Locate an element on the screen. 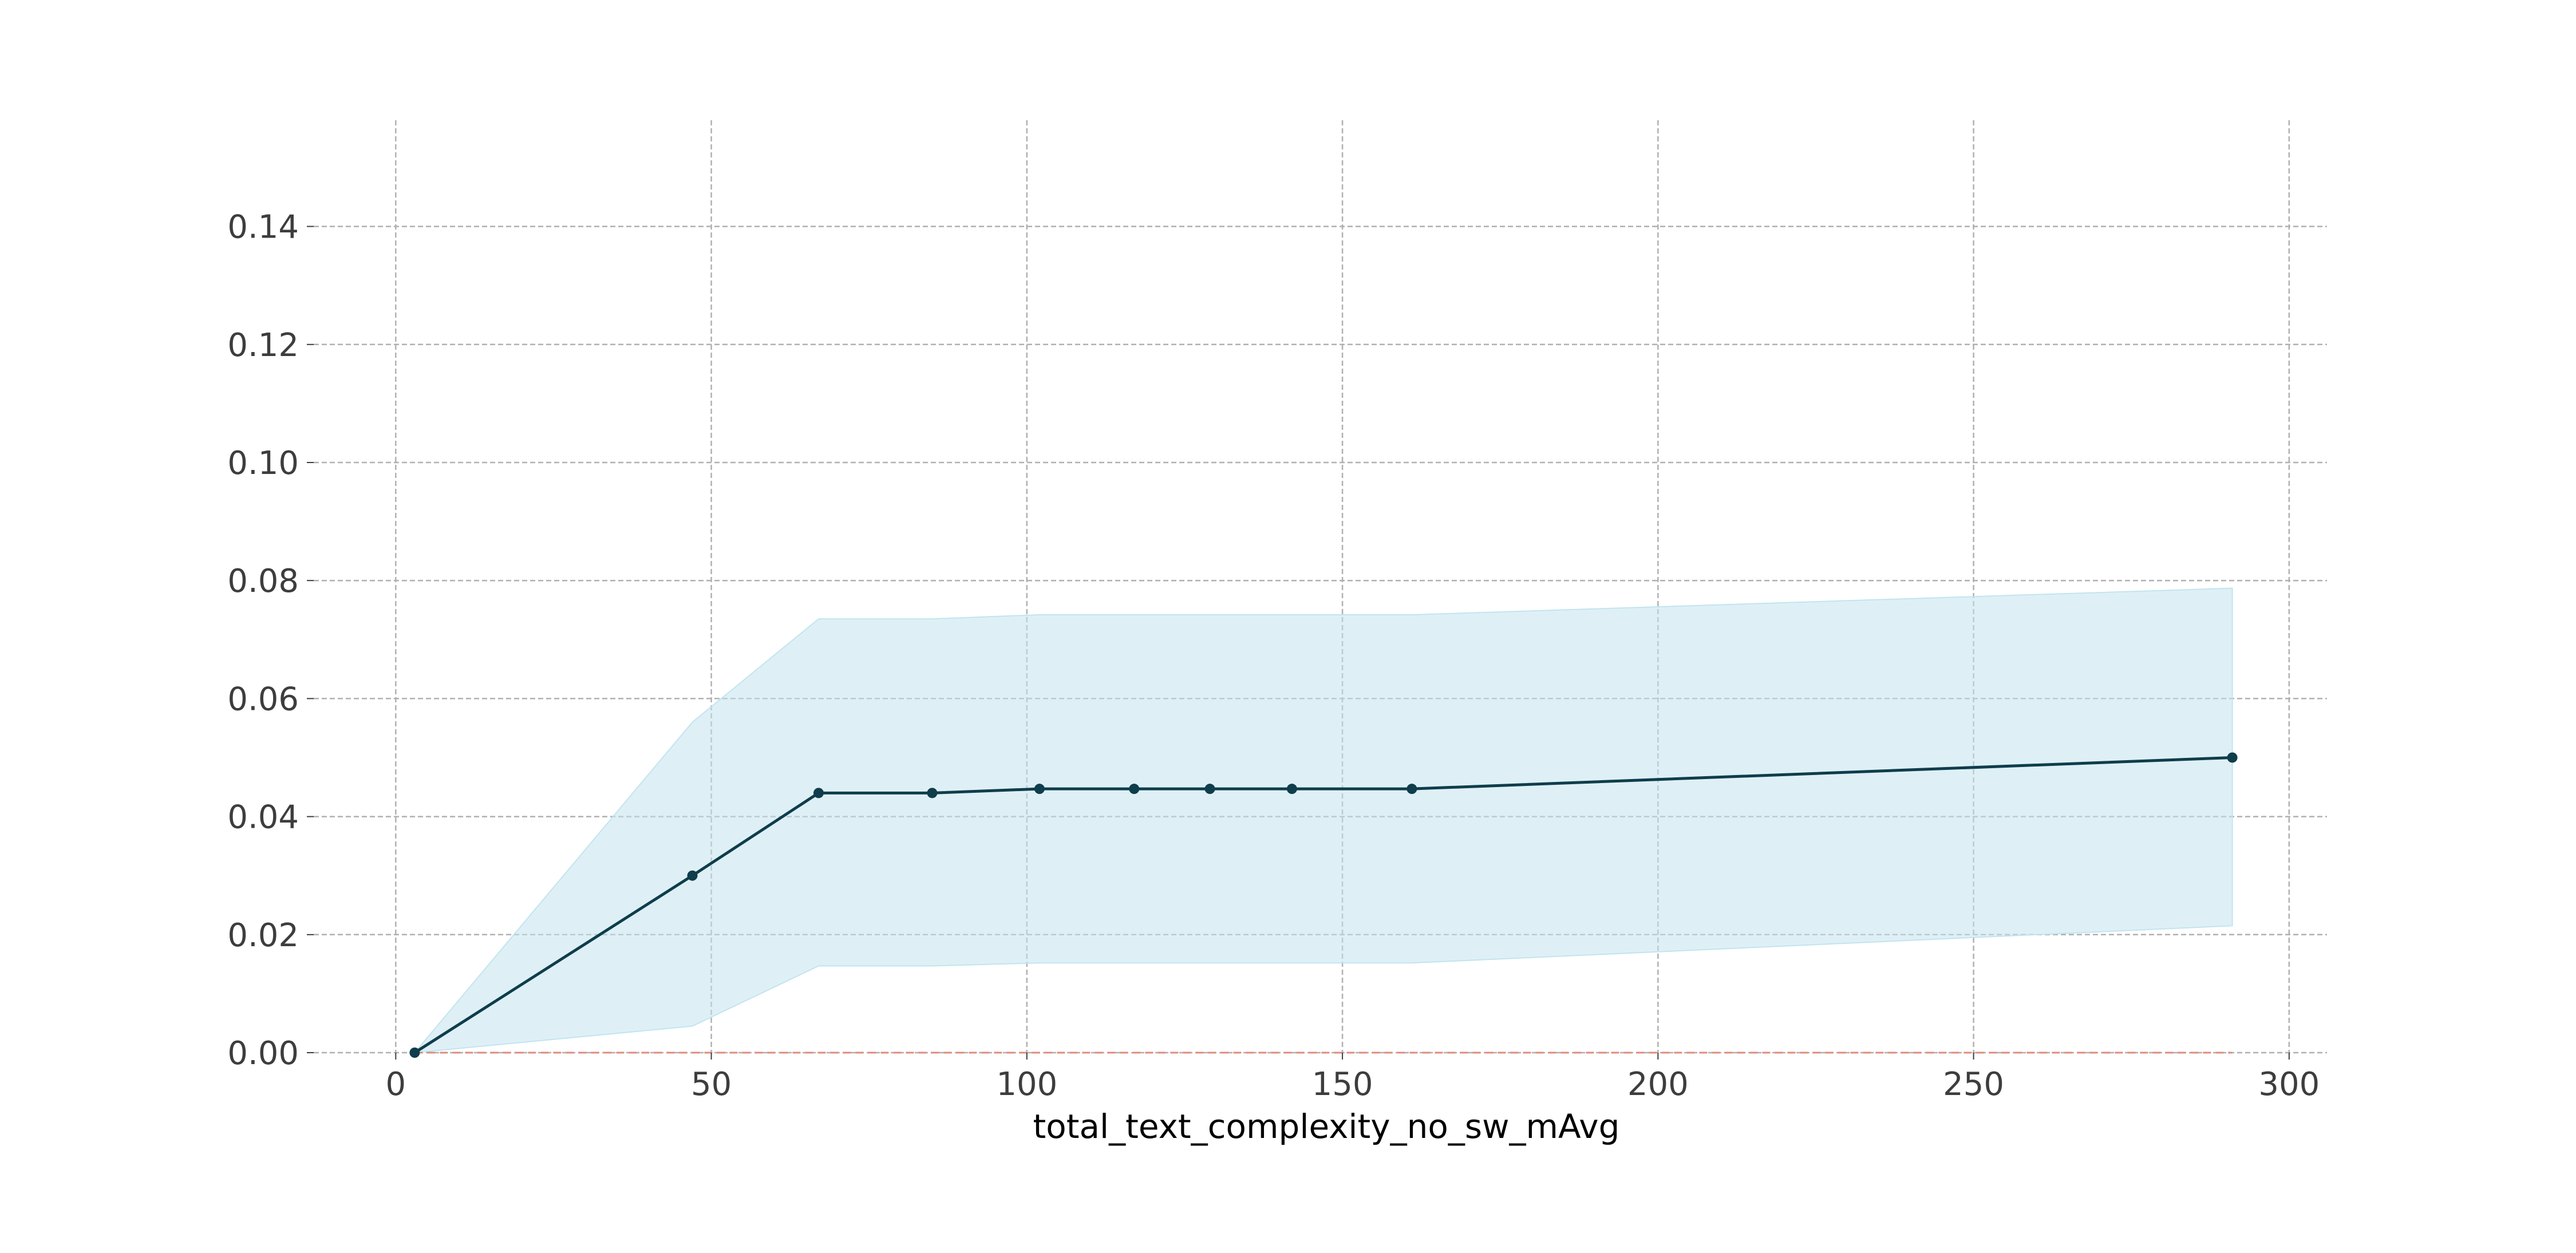 The height and width of the screenshot is (1253, 2576). x-tick-label: 200 is located at coordinates (1658, 1084).